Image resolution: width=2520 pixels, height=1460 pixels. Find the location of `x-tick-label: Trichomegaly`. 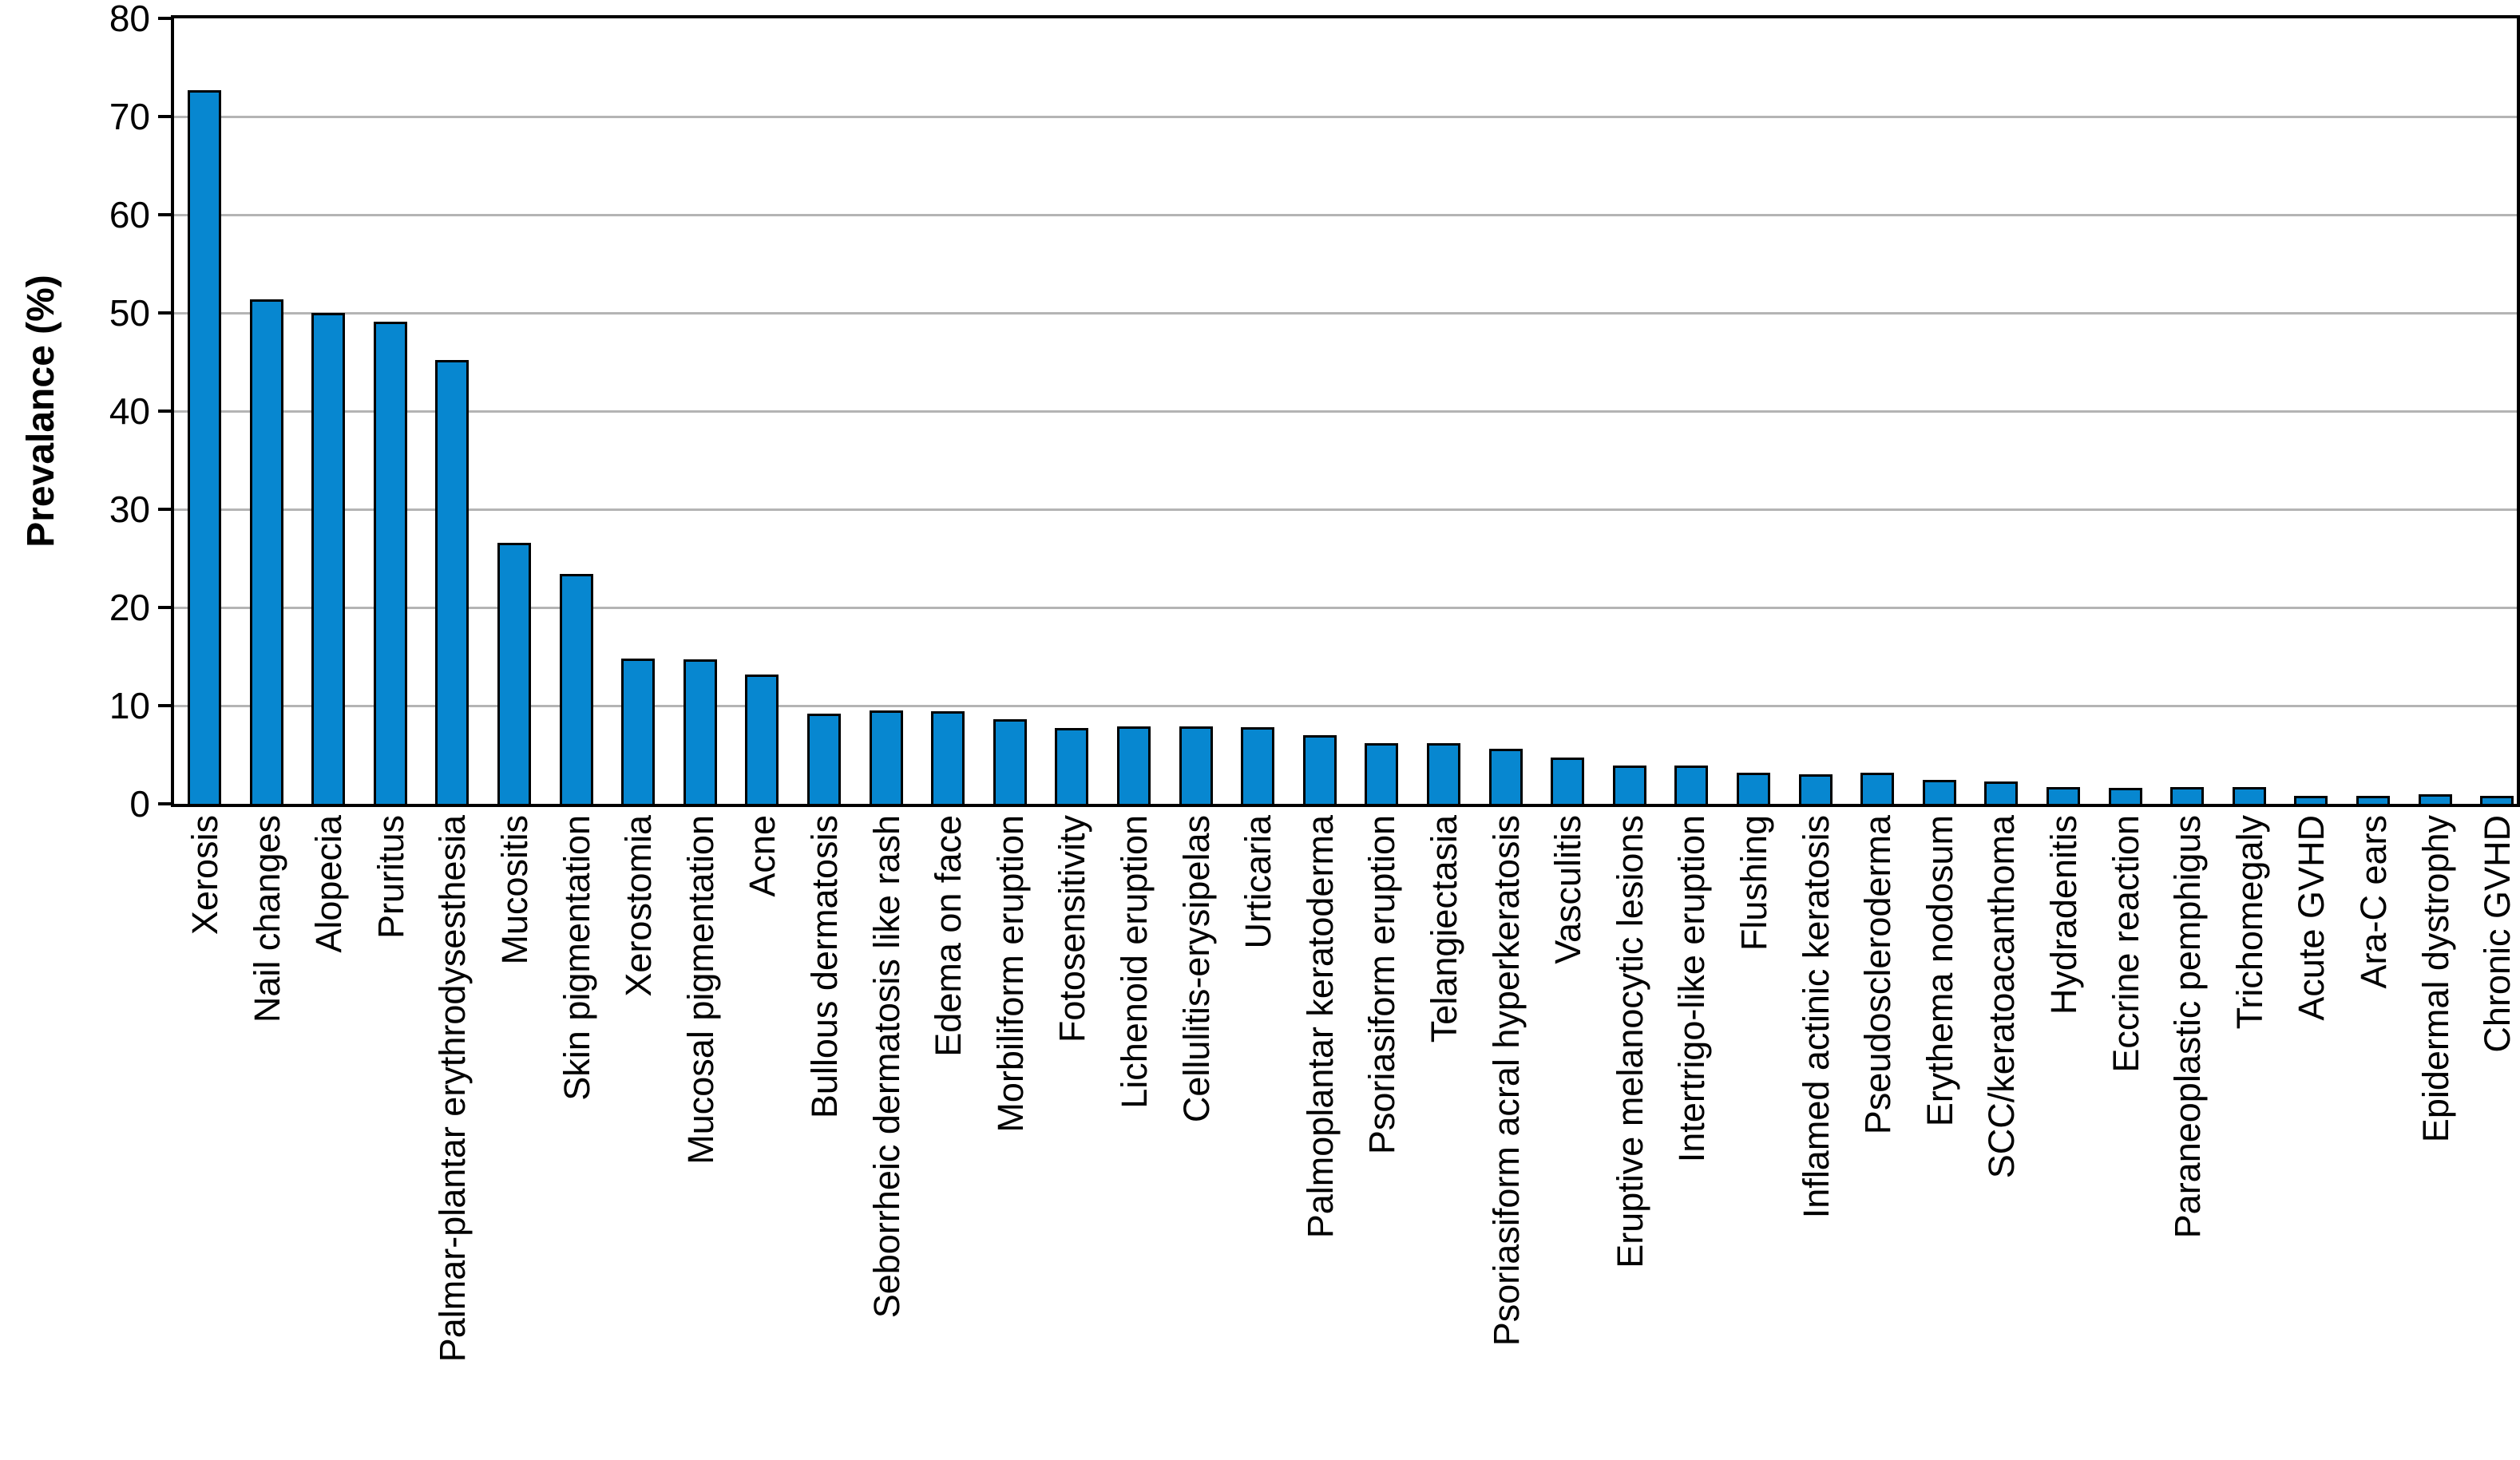

x-tick-label: Trichomegaly is located at coordinates (2249, 923).